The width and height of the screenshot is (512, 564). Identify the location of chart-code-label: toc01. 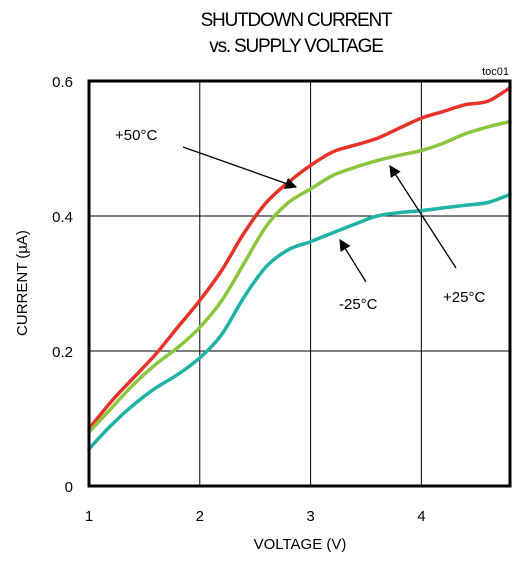
(495, 72).